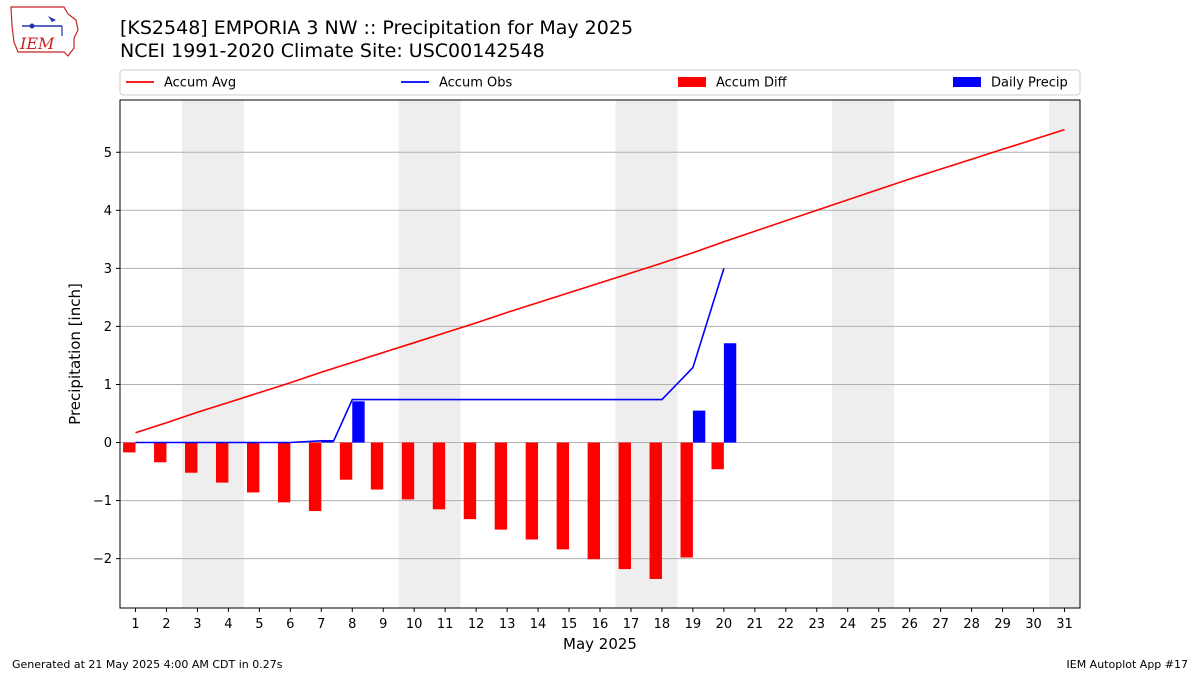 The height and width of the screenshot is (675, 1200). I want to click on y-tick-label: 1, so click(108, 385).